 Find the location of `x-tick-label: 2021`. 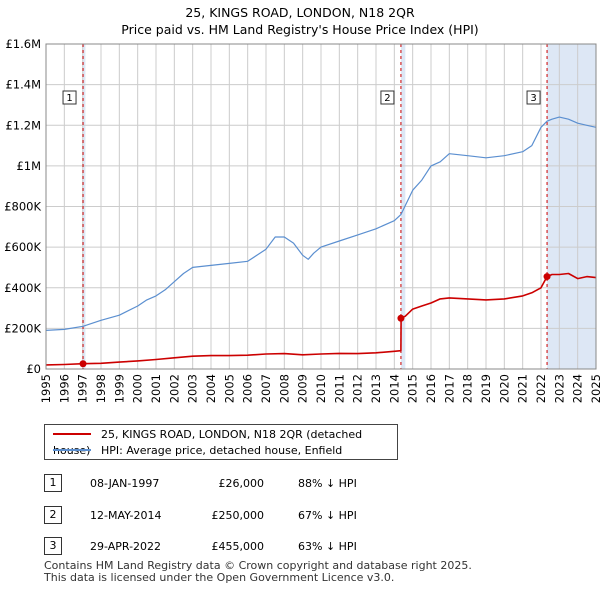

x-tick-label: 2021 is located at coordinates (523, 388).